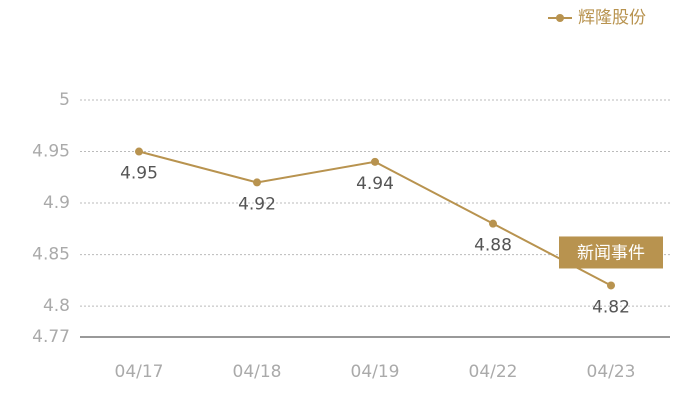 Image resolution: width=700 pixels, height=400 pixels. What do you see at coordinates (375, 372) in the screenshot?
I see `x-tick-label: 04/19` at bounding box center [375, 372].